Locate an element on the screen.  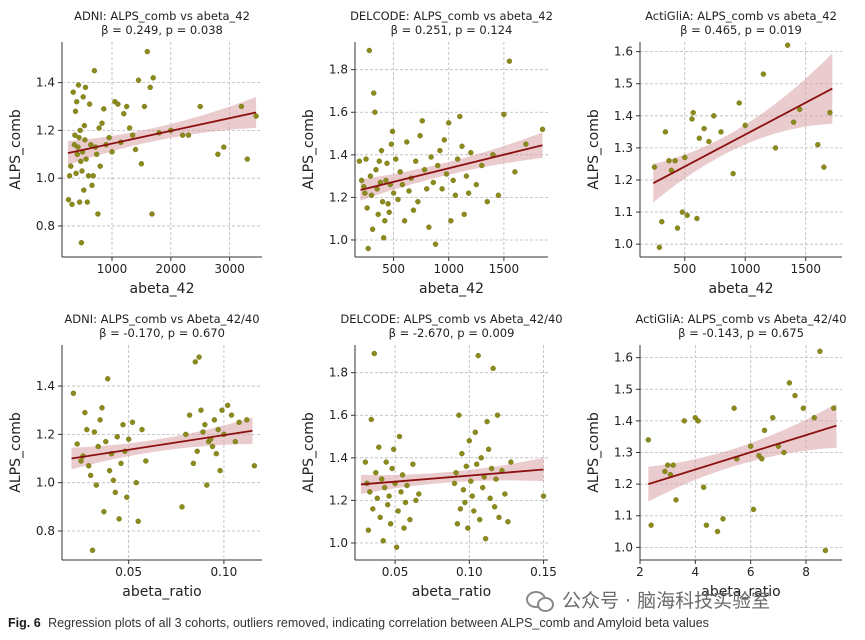
y-tick-label-2: 1.2 is located at coordinates (338, 500).